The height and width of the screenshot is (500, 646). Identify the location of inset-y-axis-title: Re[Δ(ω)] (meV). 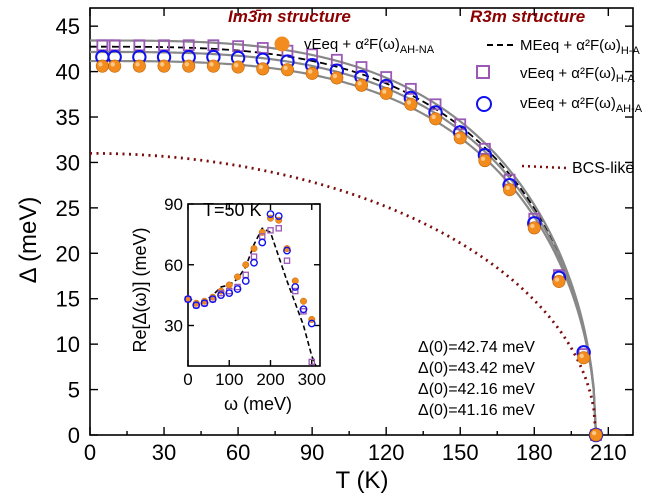
(140, 289).